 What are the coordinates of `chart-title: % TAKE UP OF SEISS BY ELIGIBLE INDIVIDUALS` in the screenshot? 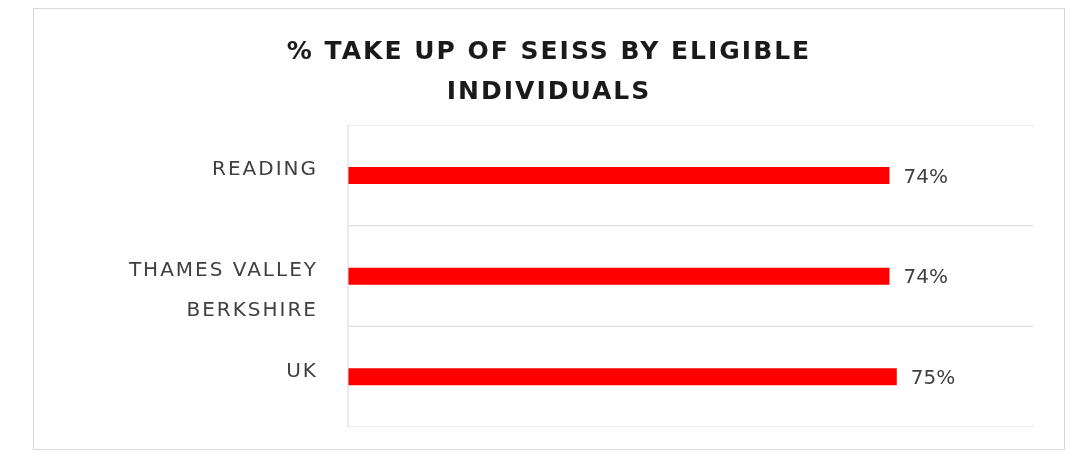 It's located at (549, 71).